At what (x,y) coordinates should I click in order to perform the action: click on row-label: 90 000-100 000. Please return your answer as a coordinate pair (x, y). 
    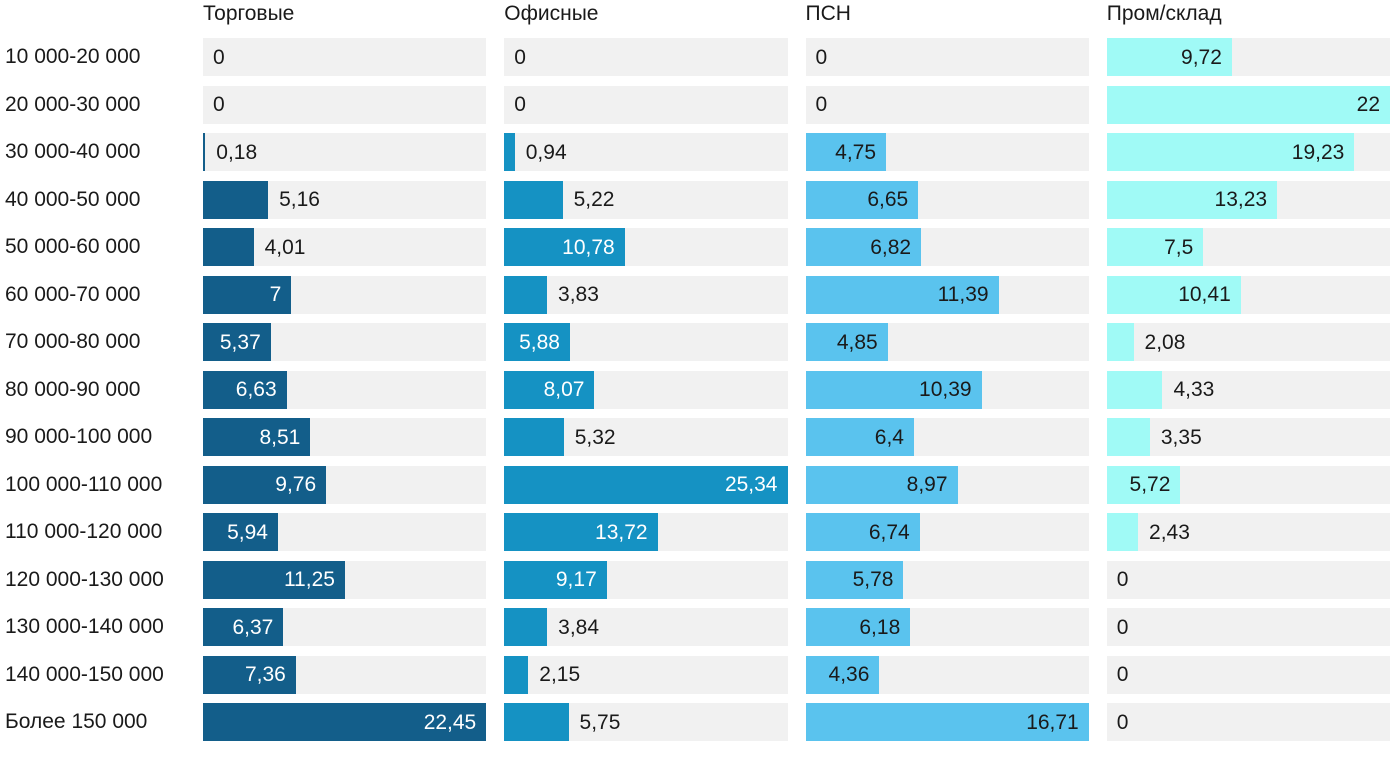
    Looking at the image, I should click on (79, 436).